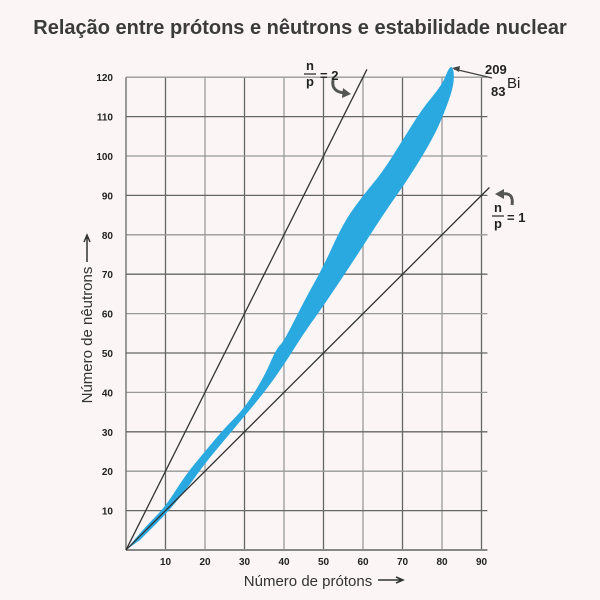  I want to click on ratio1-num: n, so click(498, 207).